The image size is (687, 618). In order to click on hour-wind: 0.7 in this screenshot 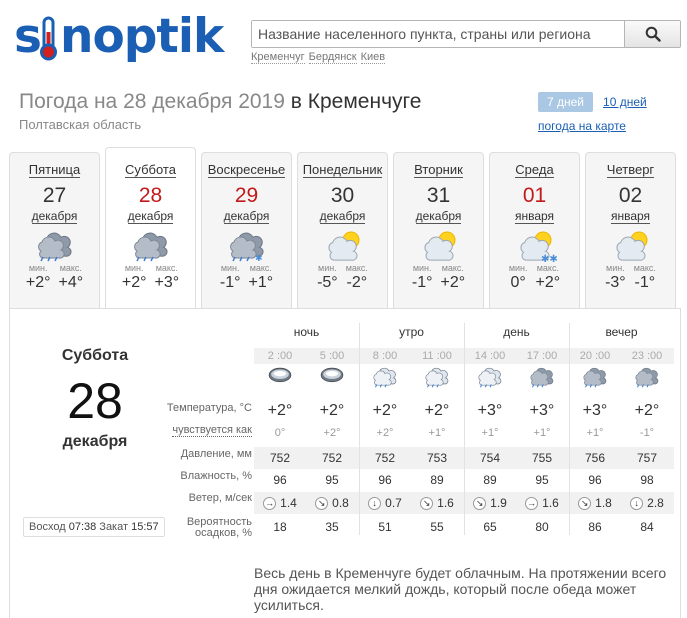, I will do `click(393, 503)`.